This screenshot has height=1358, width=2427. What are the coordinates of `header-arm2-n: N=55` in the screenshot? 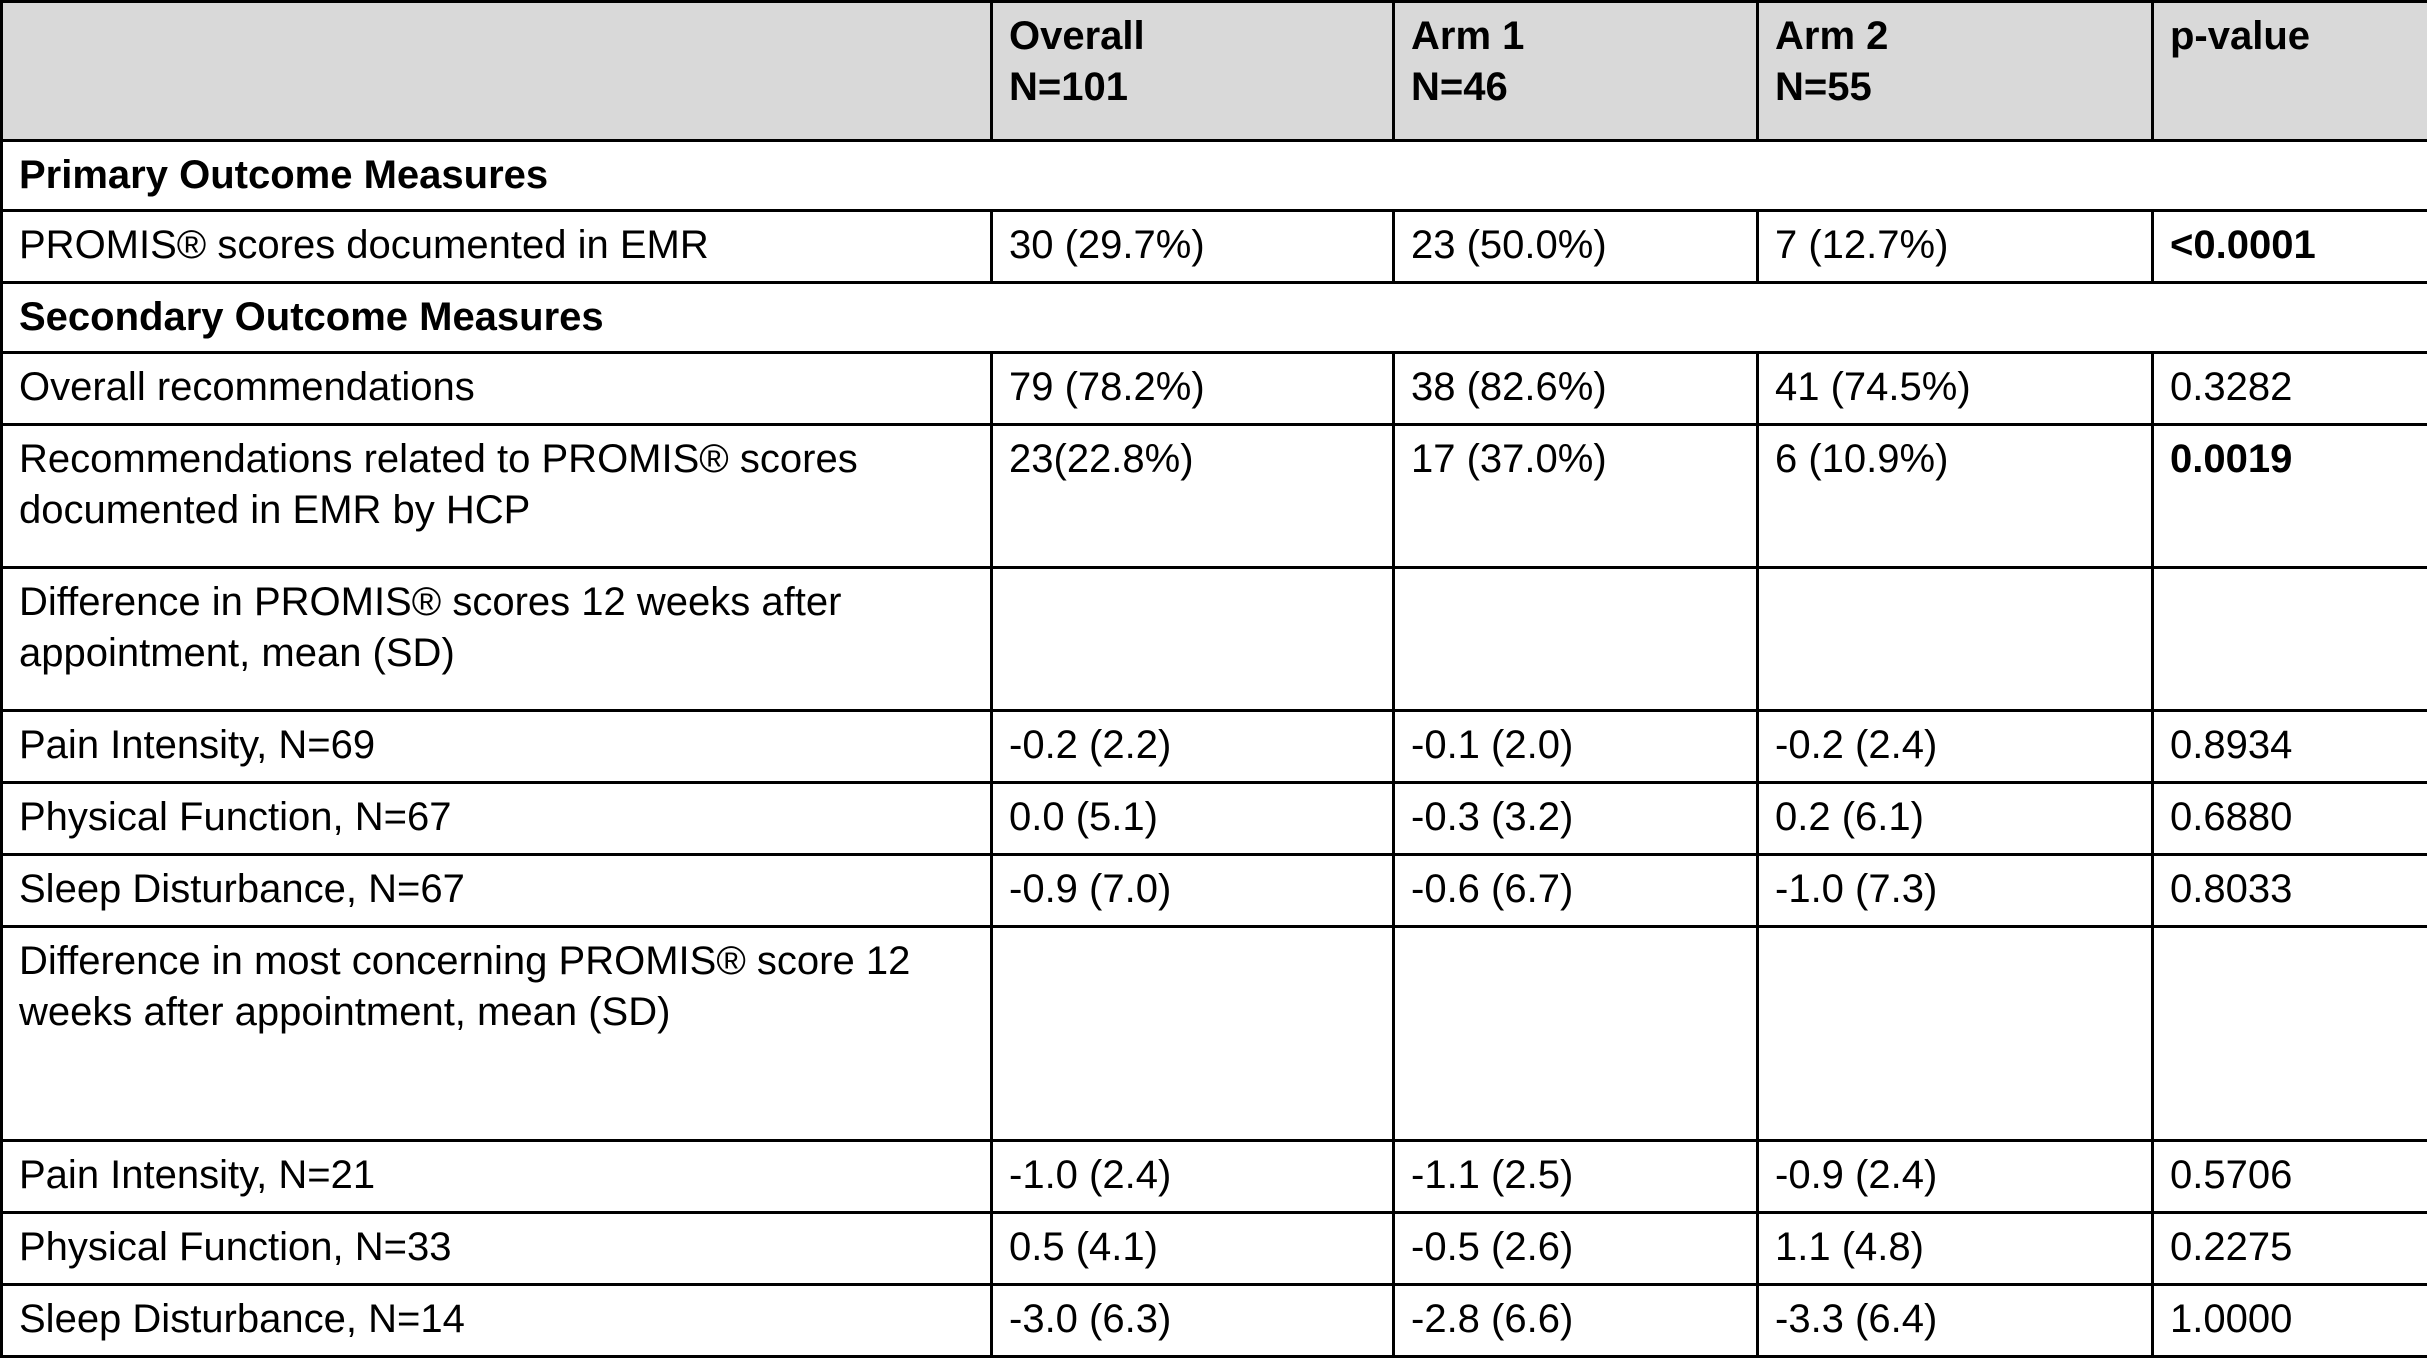 It's located at (1955, 87).